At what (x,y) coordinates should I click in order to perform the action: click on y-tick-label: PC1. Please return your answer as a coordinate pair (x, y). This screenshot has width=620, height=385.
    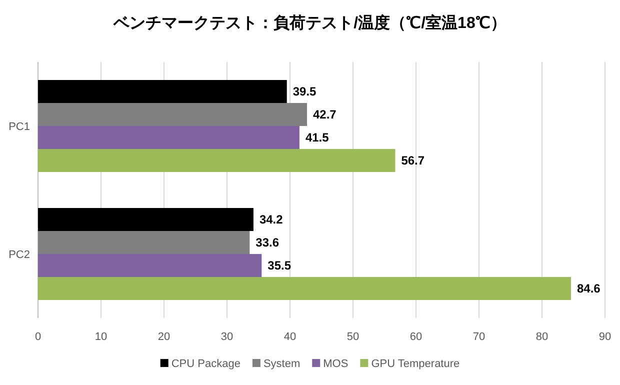
    Looking at the image, I should click on (19, 127).